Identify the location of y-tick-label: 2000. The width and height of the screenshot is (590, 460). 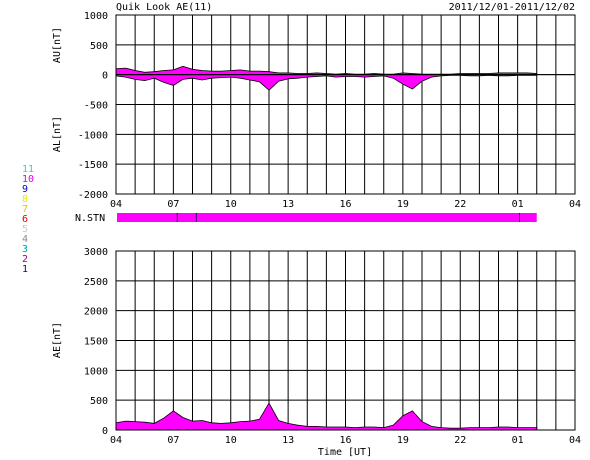
(96, 312).